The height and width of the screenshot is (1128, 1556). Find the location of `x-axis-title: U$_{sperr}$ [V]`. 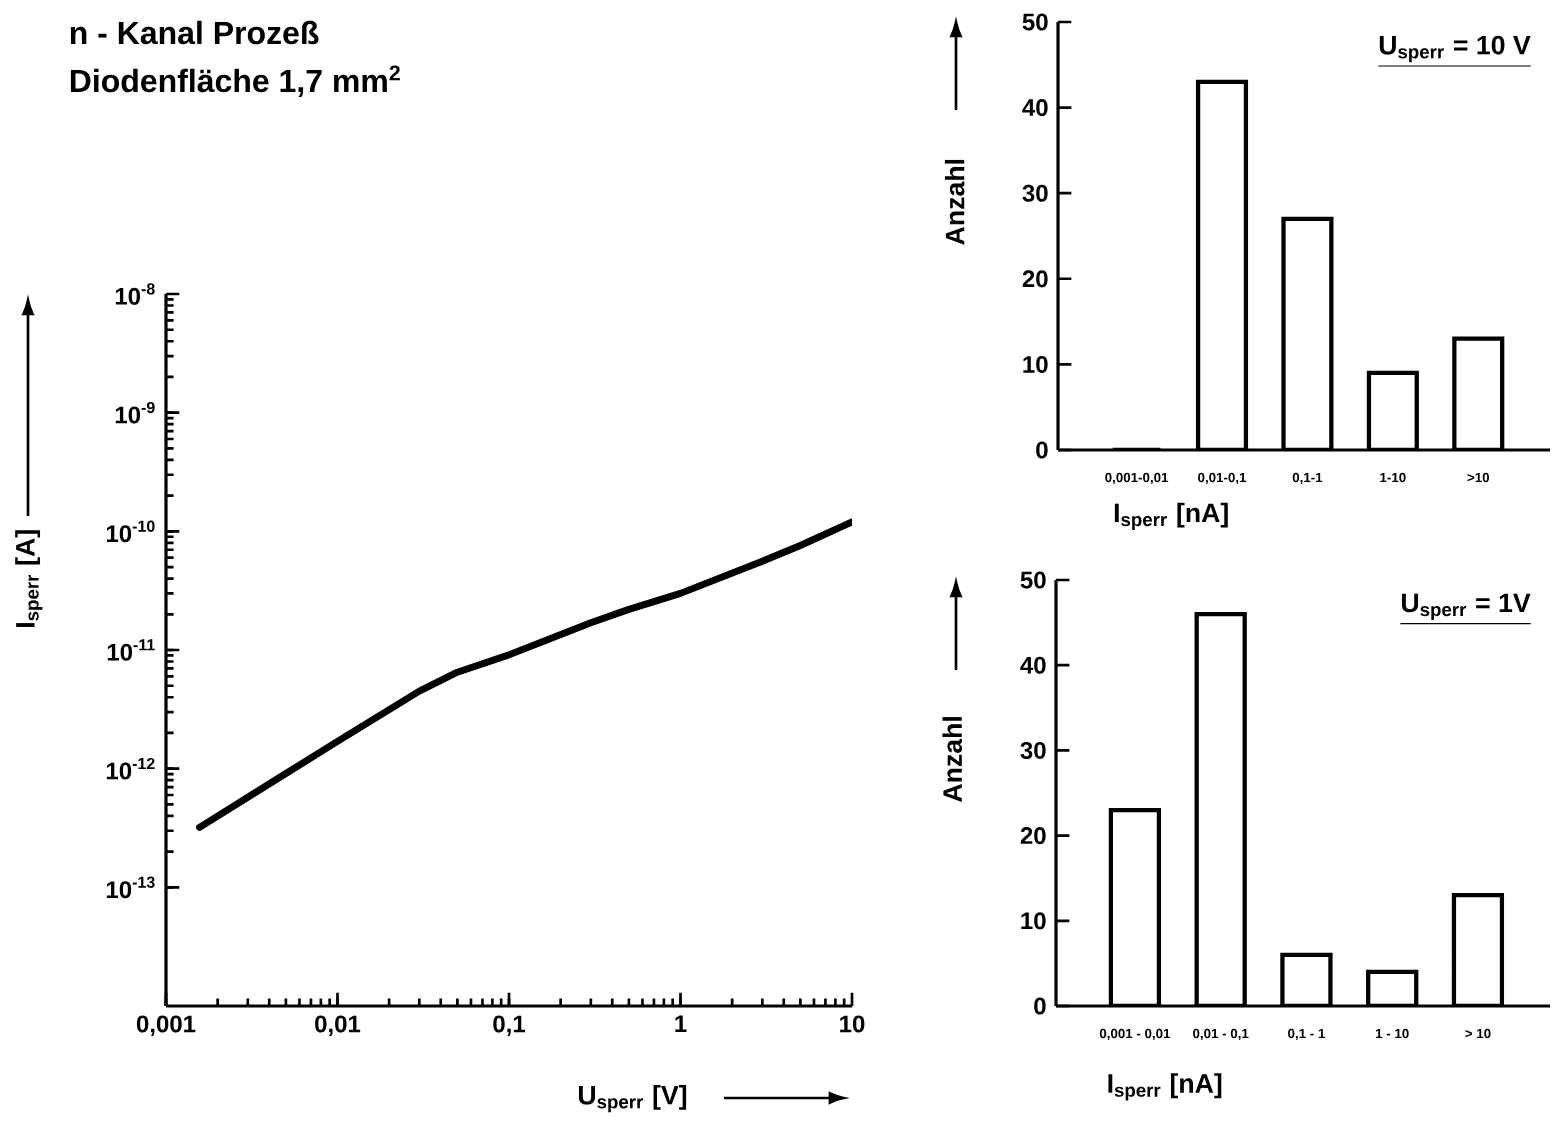

x-axis-title: U$_{sperr}$ [V] is located at coordinates (632, 1098).